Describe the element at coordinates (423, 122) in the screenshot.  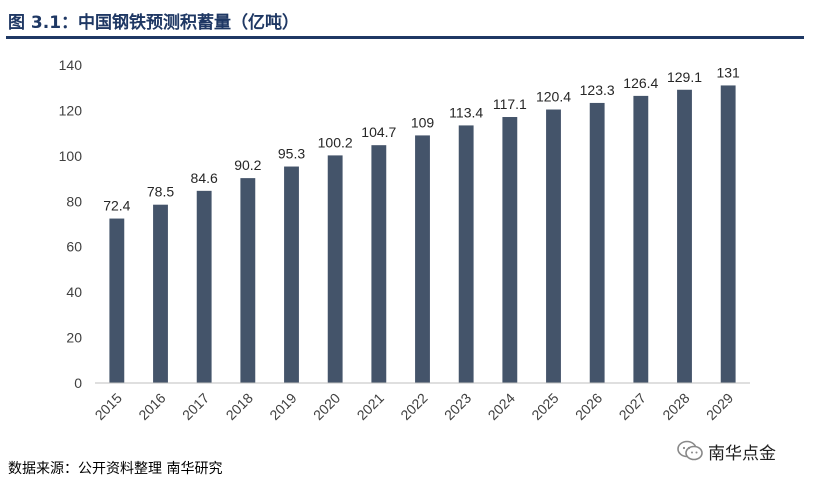
I see `data-label: 109` at that location.